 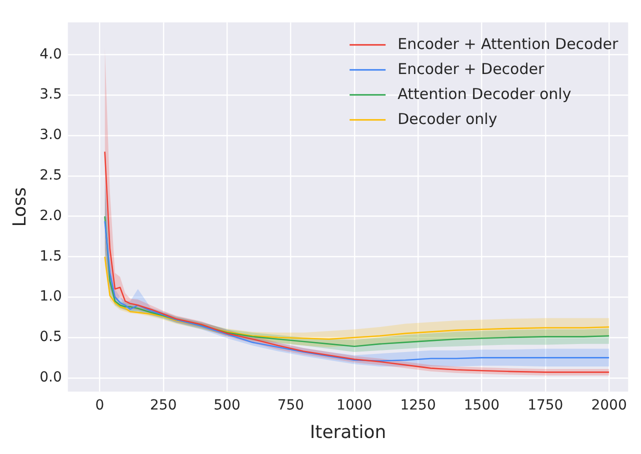 I want to click on x-tick-label: 1500, so click(x=482, y=406).